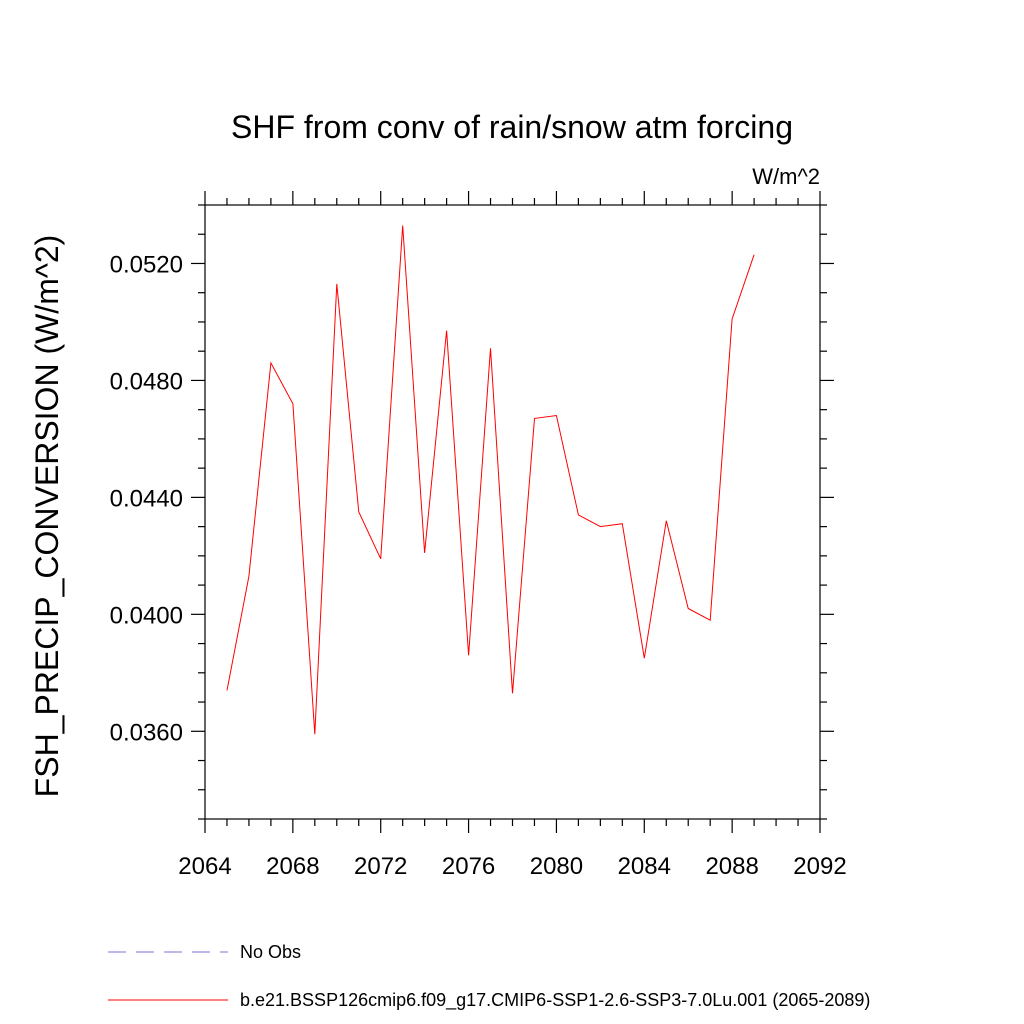  What do you see at coordinates (146, 264) in the screenshot?
I see `y-tick-label: 0.0520` at bounding box center [146, 264].